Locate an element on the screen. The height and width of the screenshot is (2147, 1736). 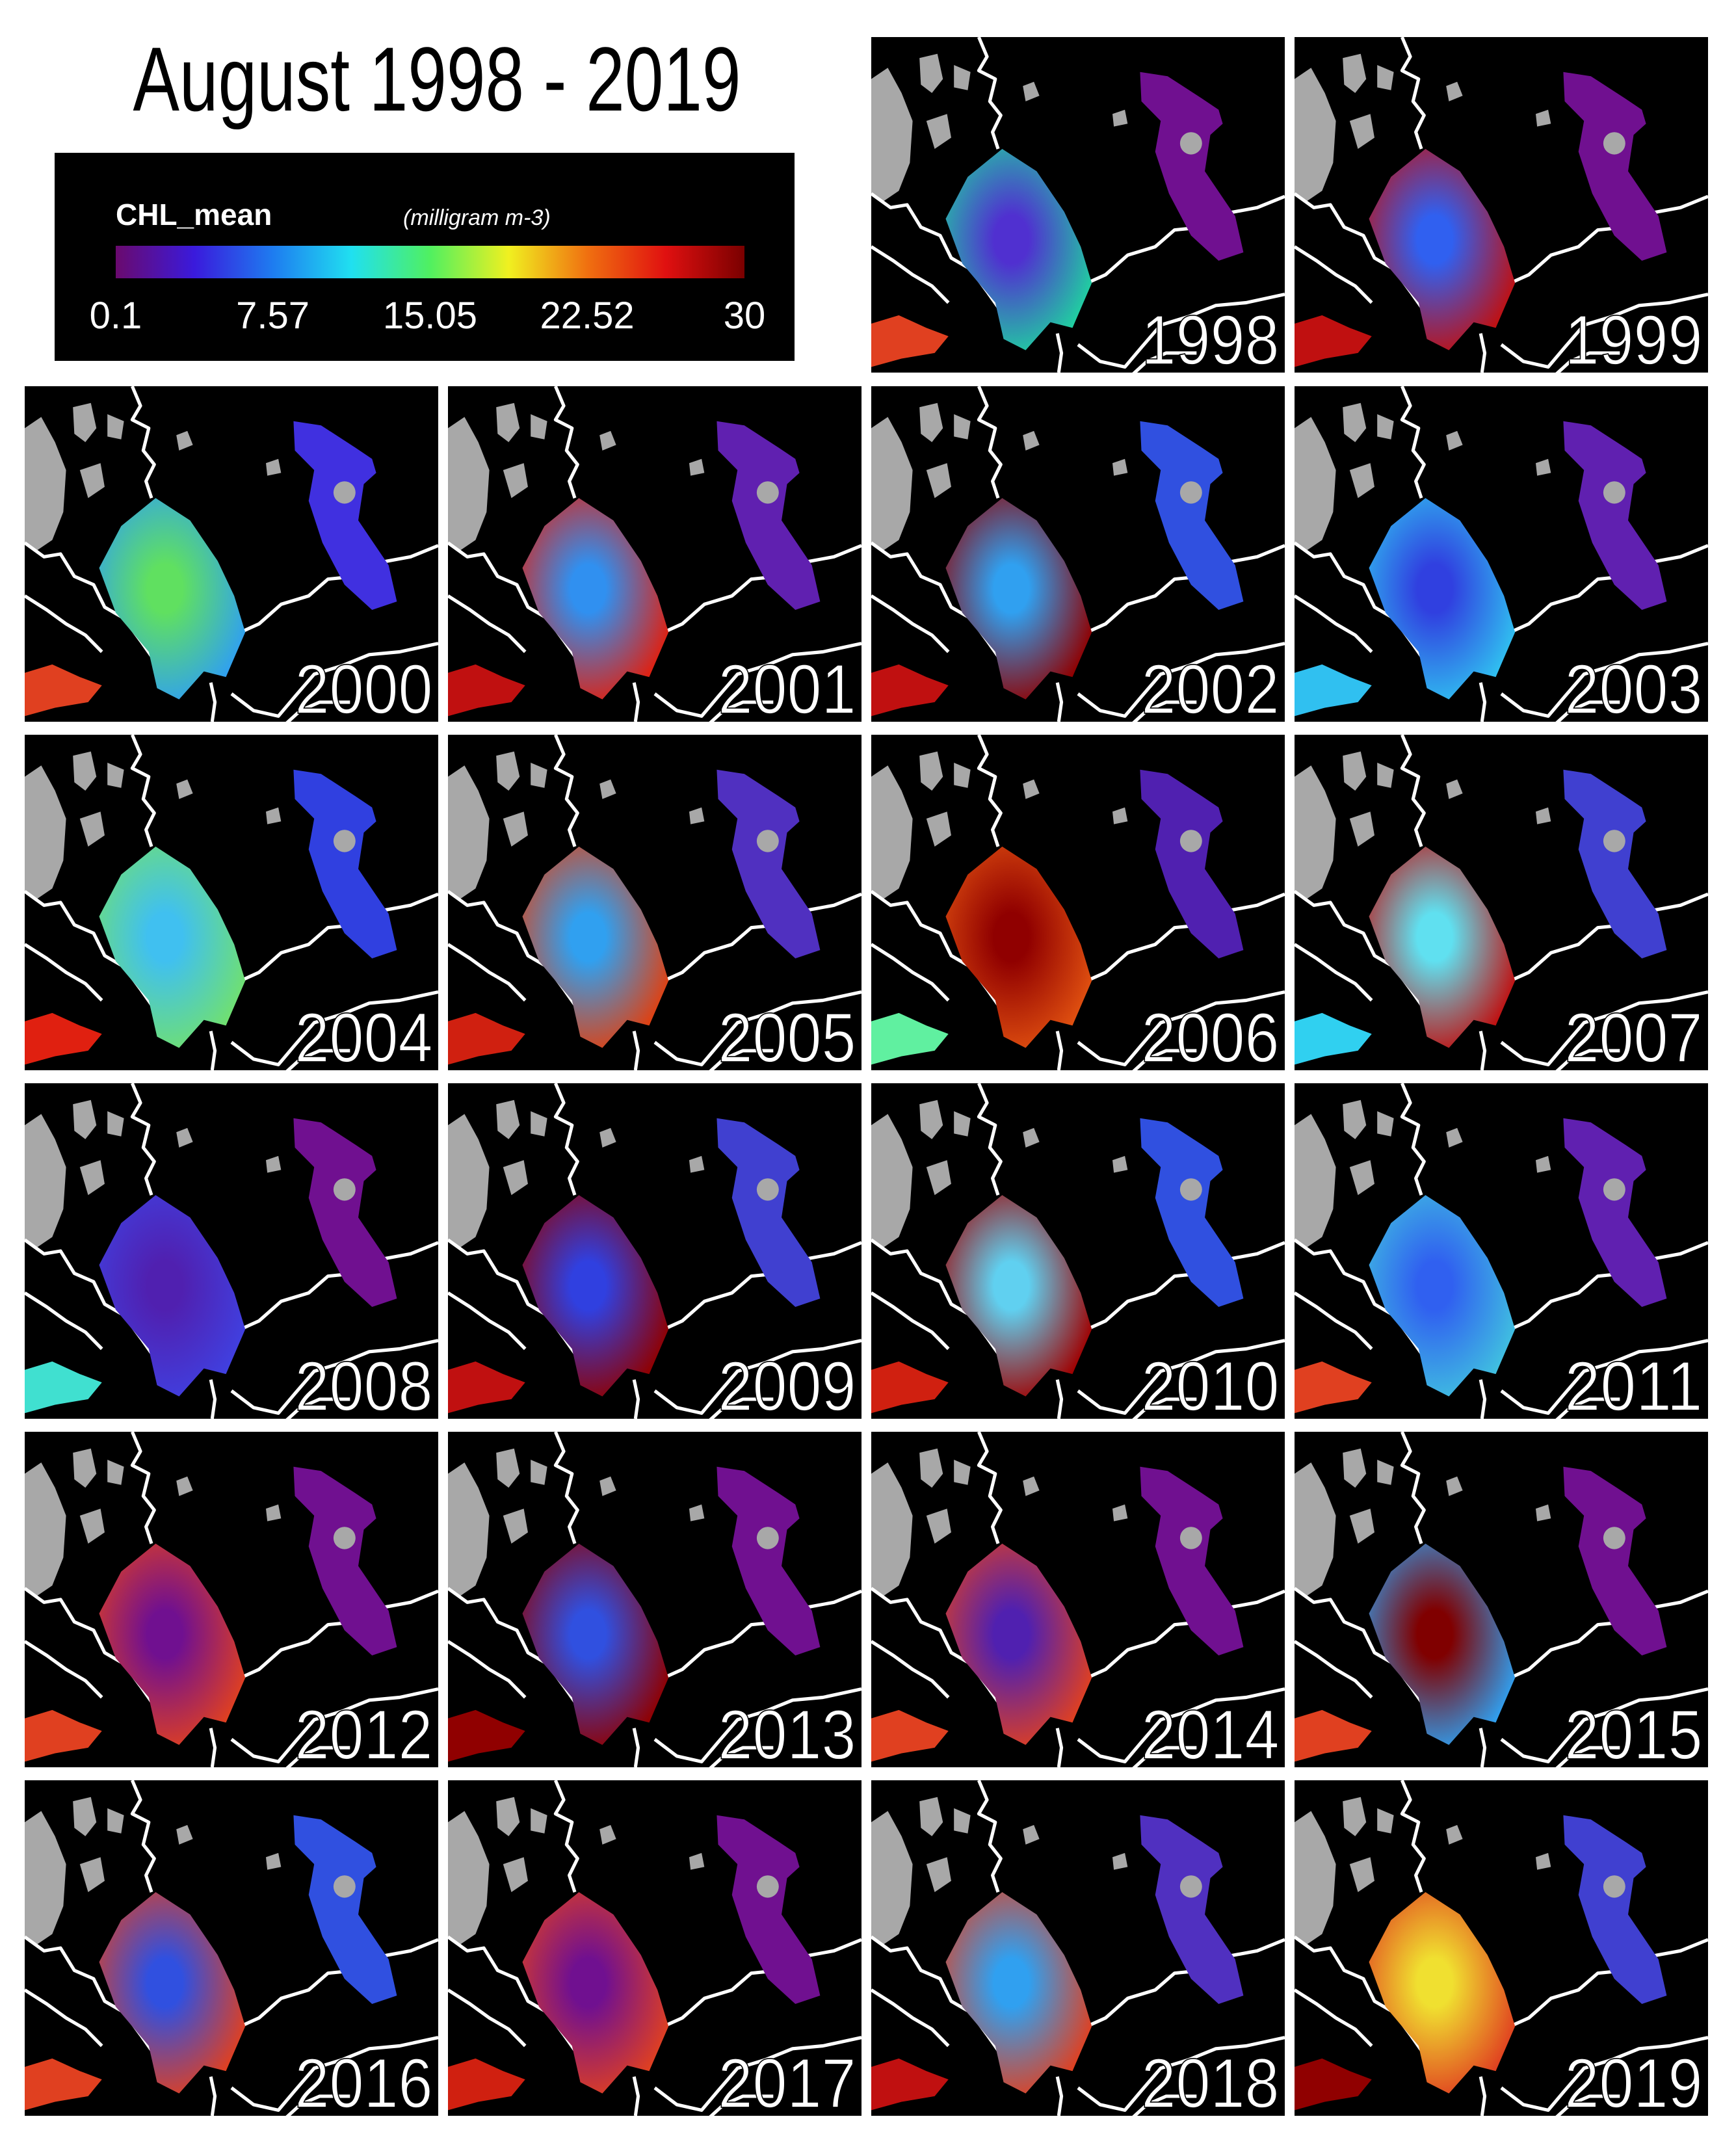
year-label: 2010 is located at coordinates (1211, 1386).